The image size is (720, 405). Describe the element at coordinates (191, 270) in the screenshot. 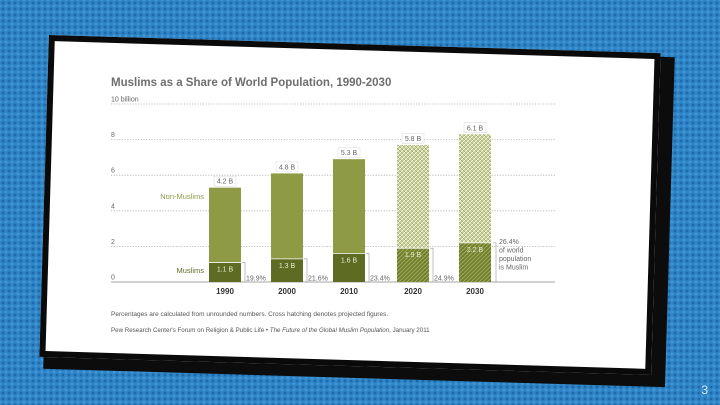

I see `legend-muslims: Muslims` at that location.